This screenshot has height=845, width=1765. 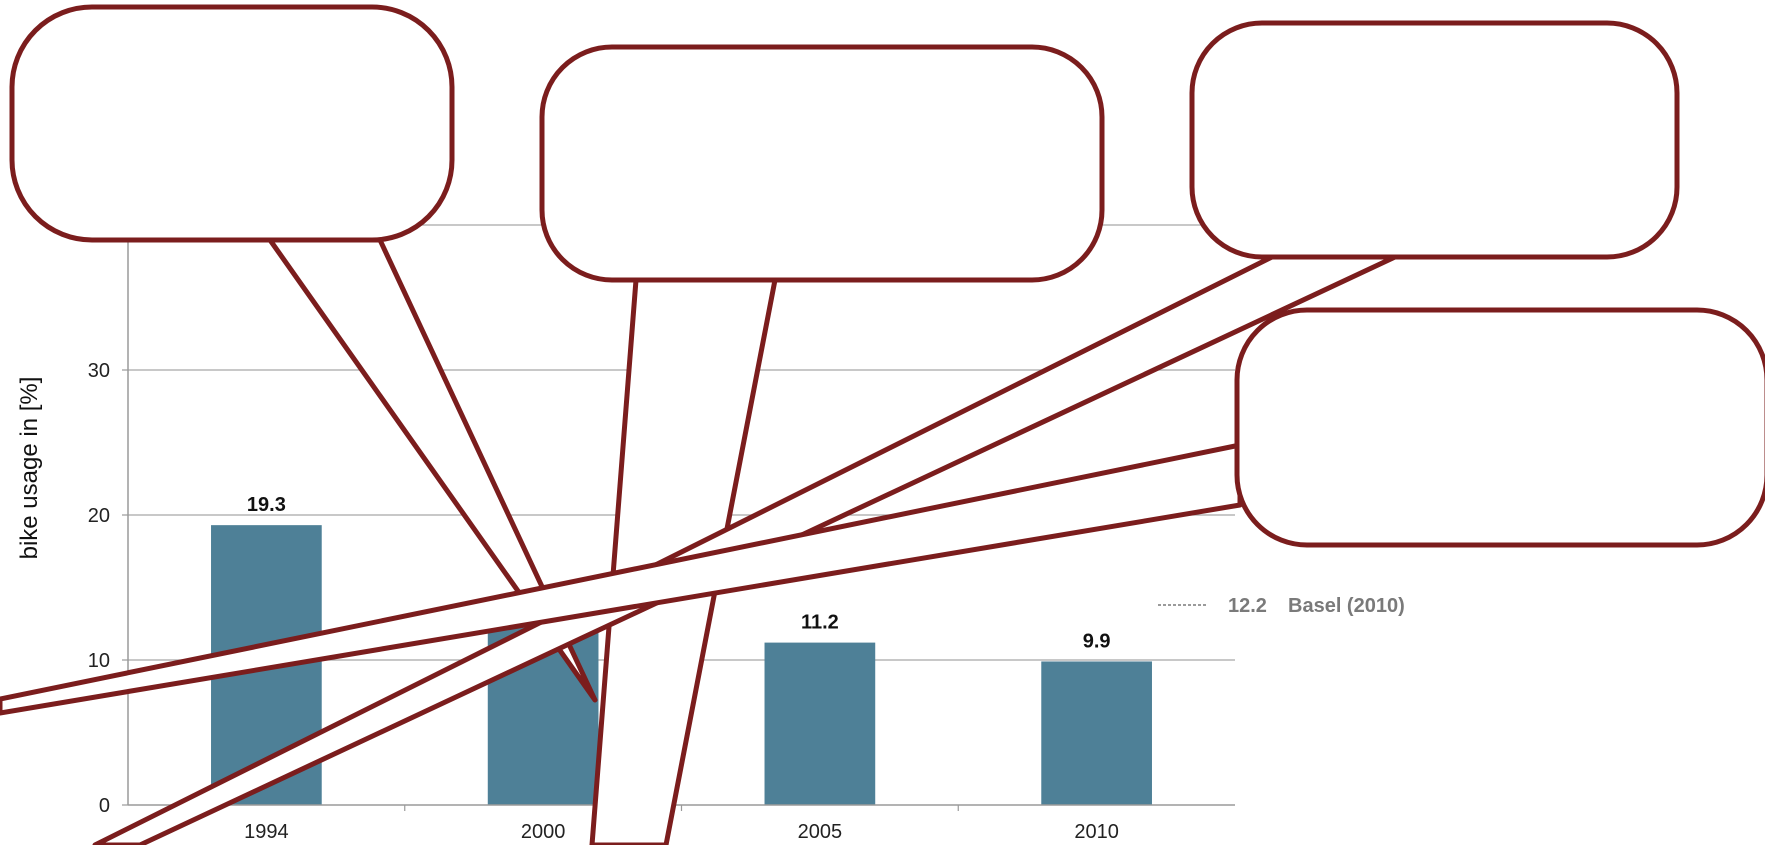 What do you see at coordinates (1281, 606) in the screenshot?
I see `reference-line-legend: 12.2 Basel (2010)` at bounding box center [1281, 606].